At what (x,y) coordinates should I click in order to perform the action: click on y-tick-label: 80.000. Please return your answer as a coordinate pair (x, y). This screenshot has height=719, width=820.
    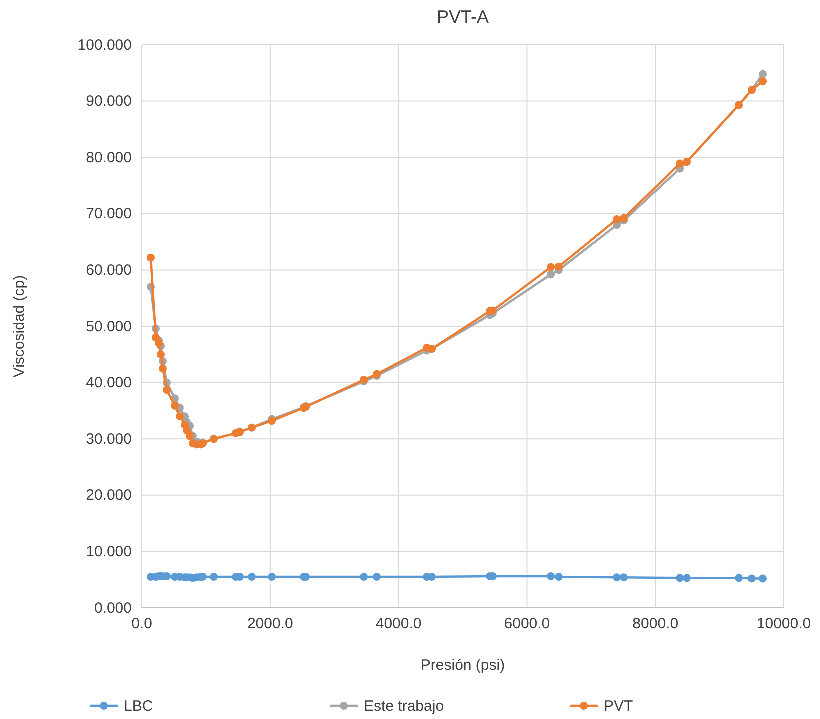
    Looking at the image, I should click on (109, 157).